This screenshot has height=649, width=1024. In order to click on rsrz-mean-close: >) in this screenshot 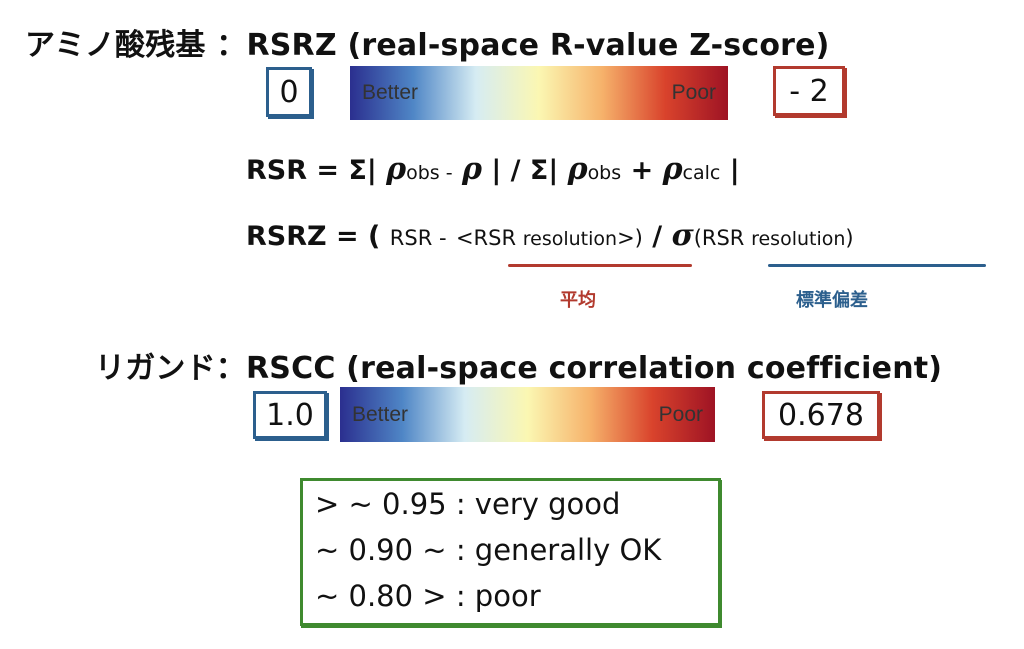, I will do `click(630, 238)`.